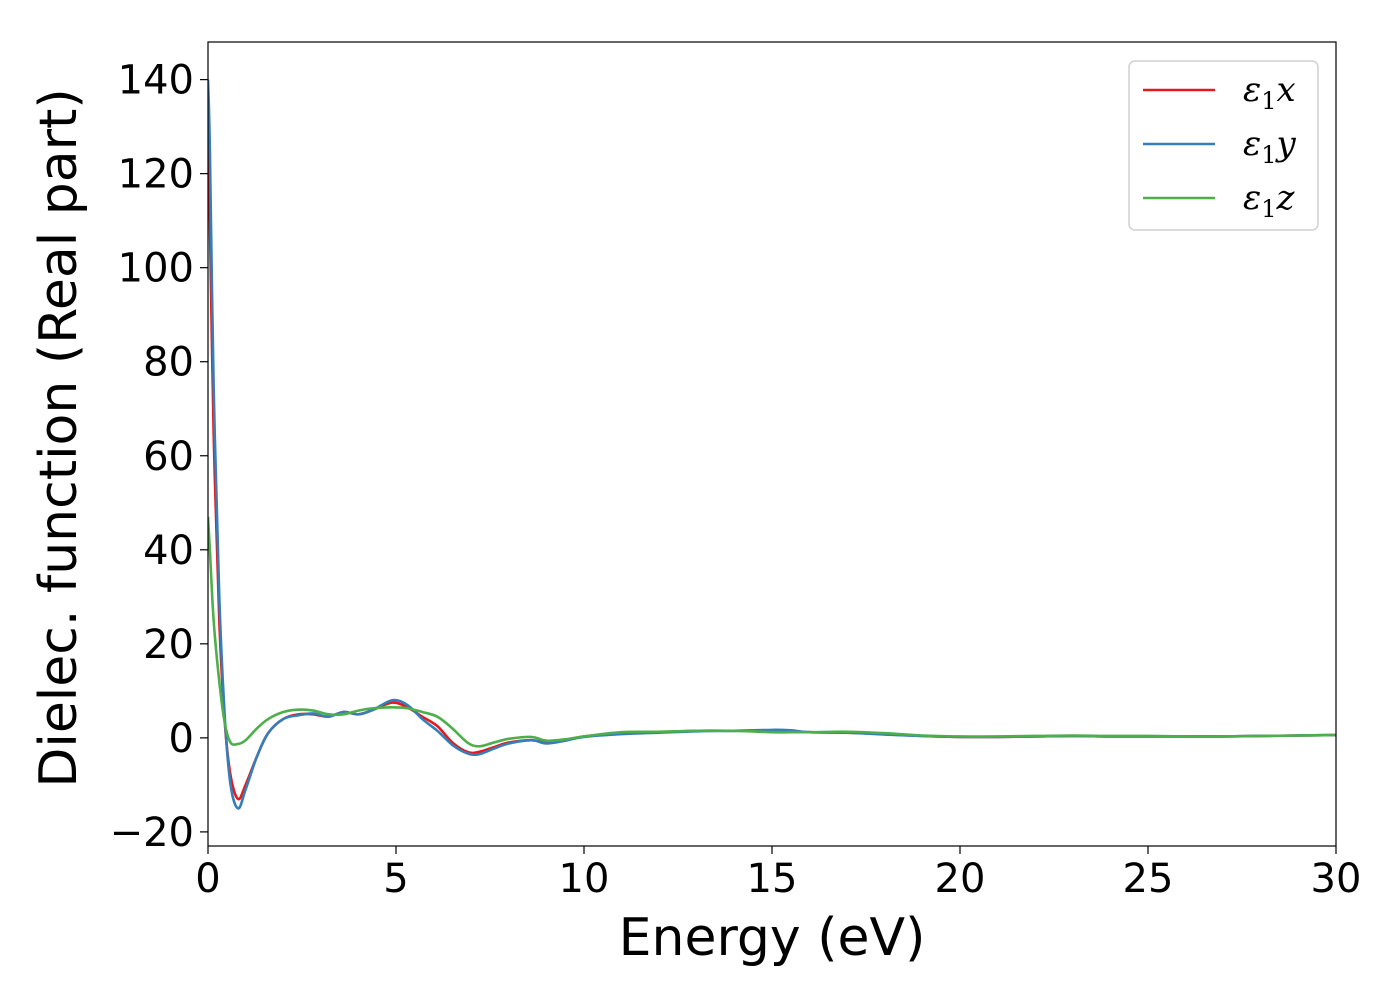 The width and height of the screenshot is (1400, 1000). I want to click on y-tick-label: 120, so click(156, 175).